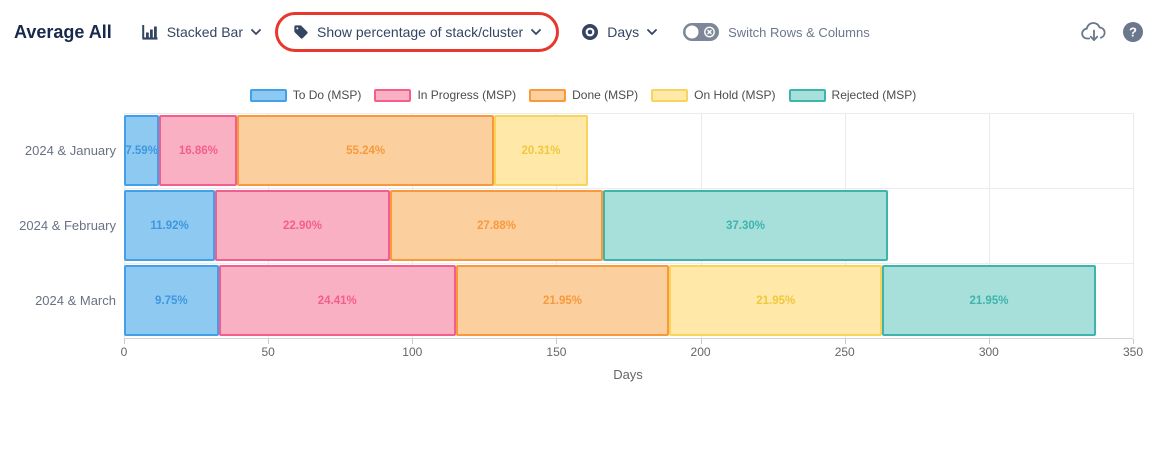  I want to click on segment-percent-label: 9.75%, so click(171, 300).